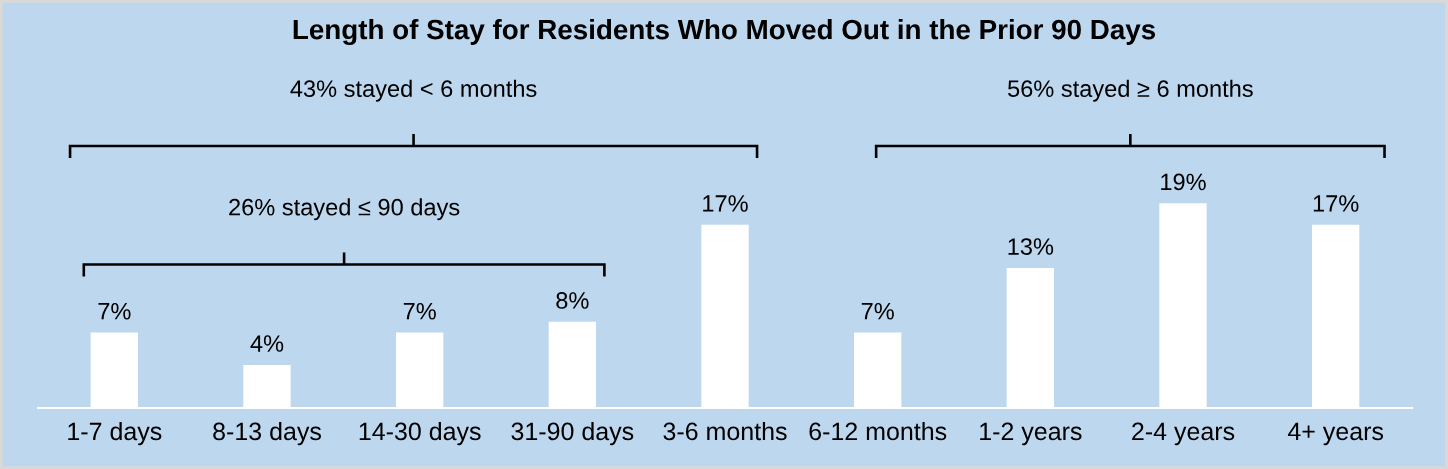 The width and height of the screenshot is (1448, 469). Describe the element at coordinates (413, 90) in the screenshot. I see `text: 43% stayed < 6 months` at that location.